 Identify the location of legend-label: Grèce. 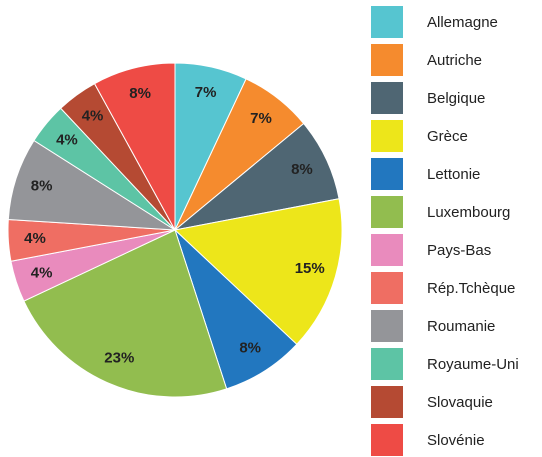
(447, 136).